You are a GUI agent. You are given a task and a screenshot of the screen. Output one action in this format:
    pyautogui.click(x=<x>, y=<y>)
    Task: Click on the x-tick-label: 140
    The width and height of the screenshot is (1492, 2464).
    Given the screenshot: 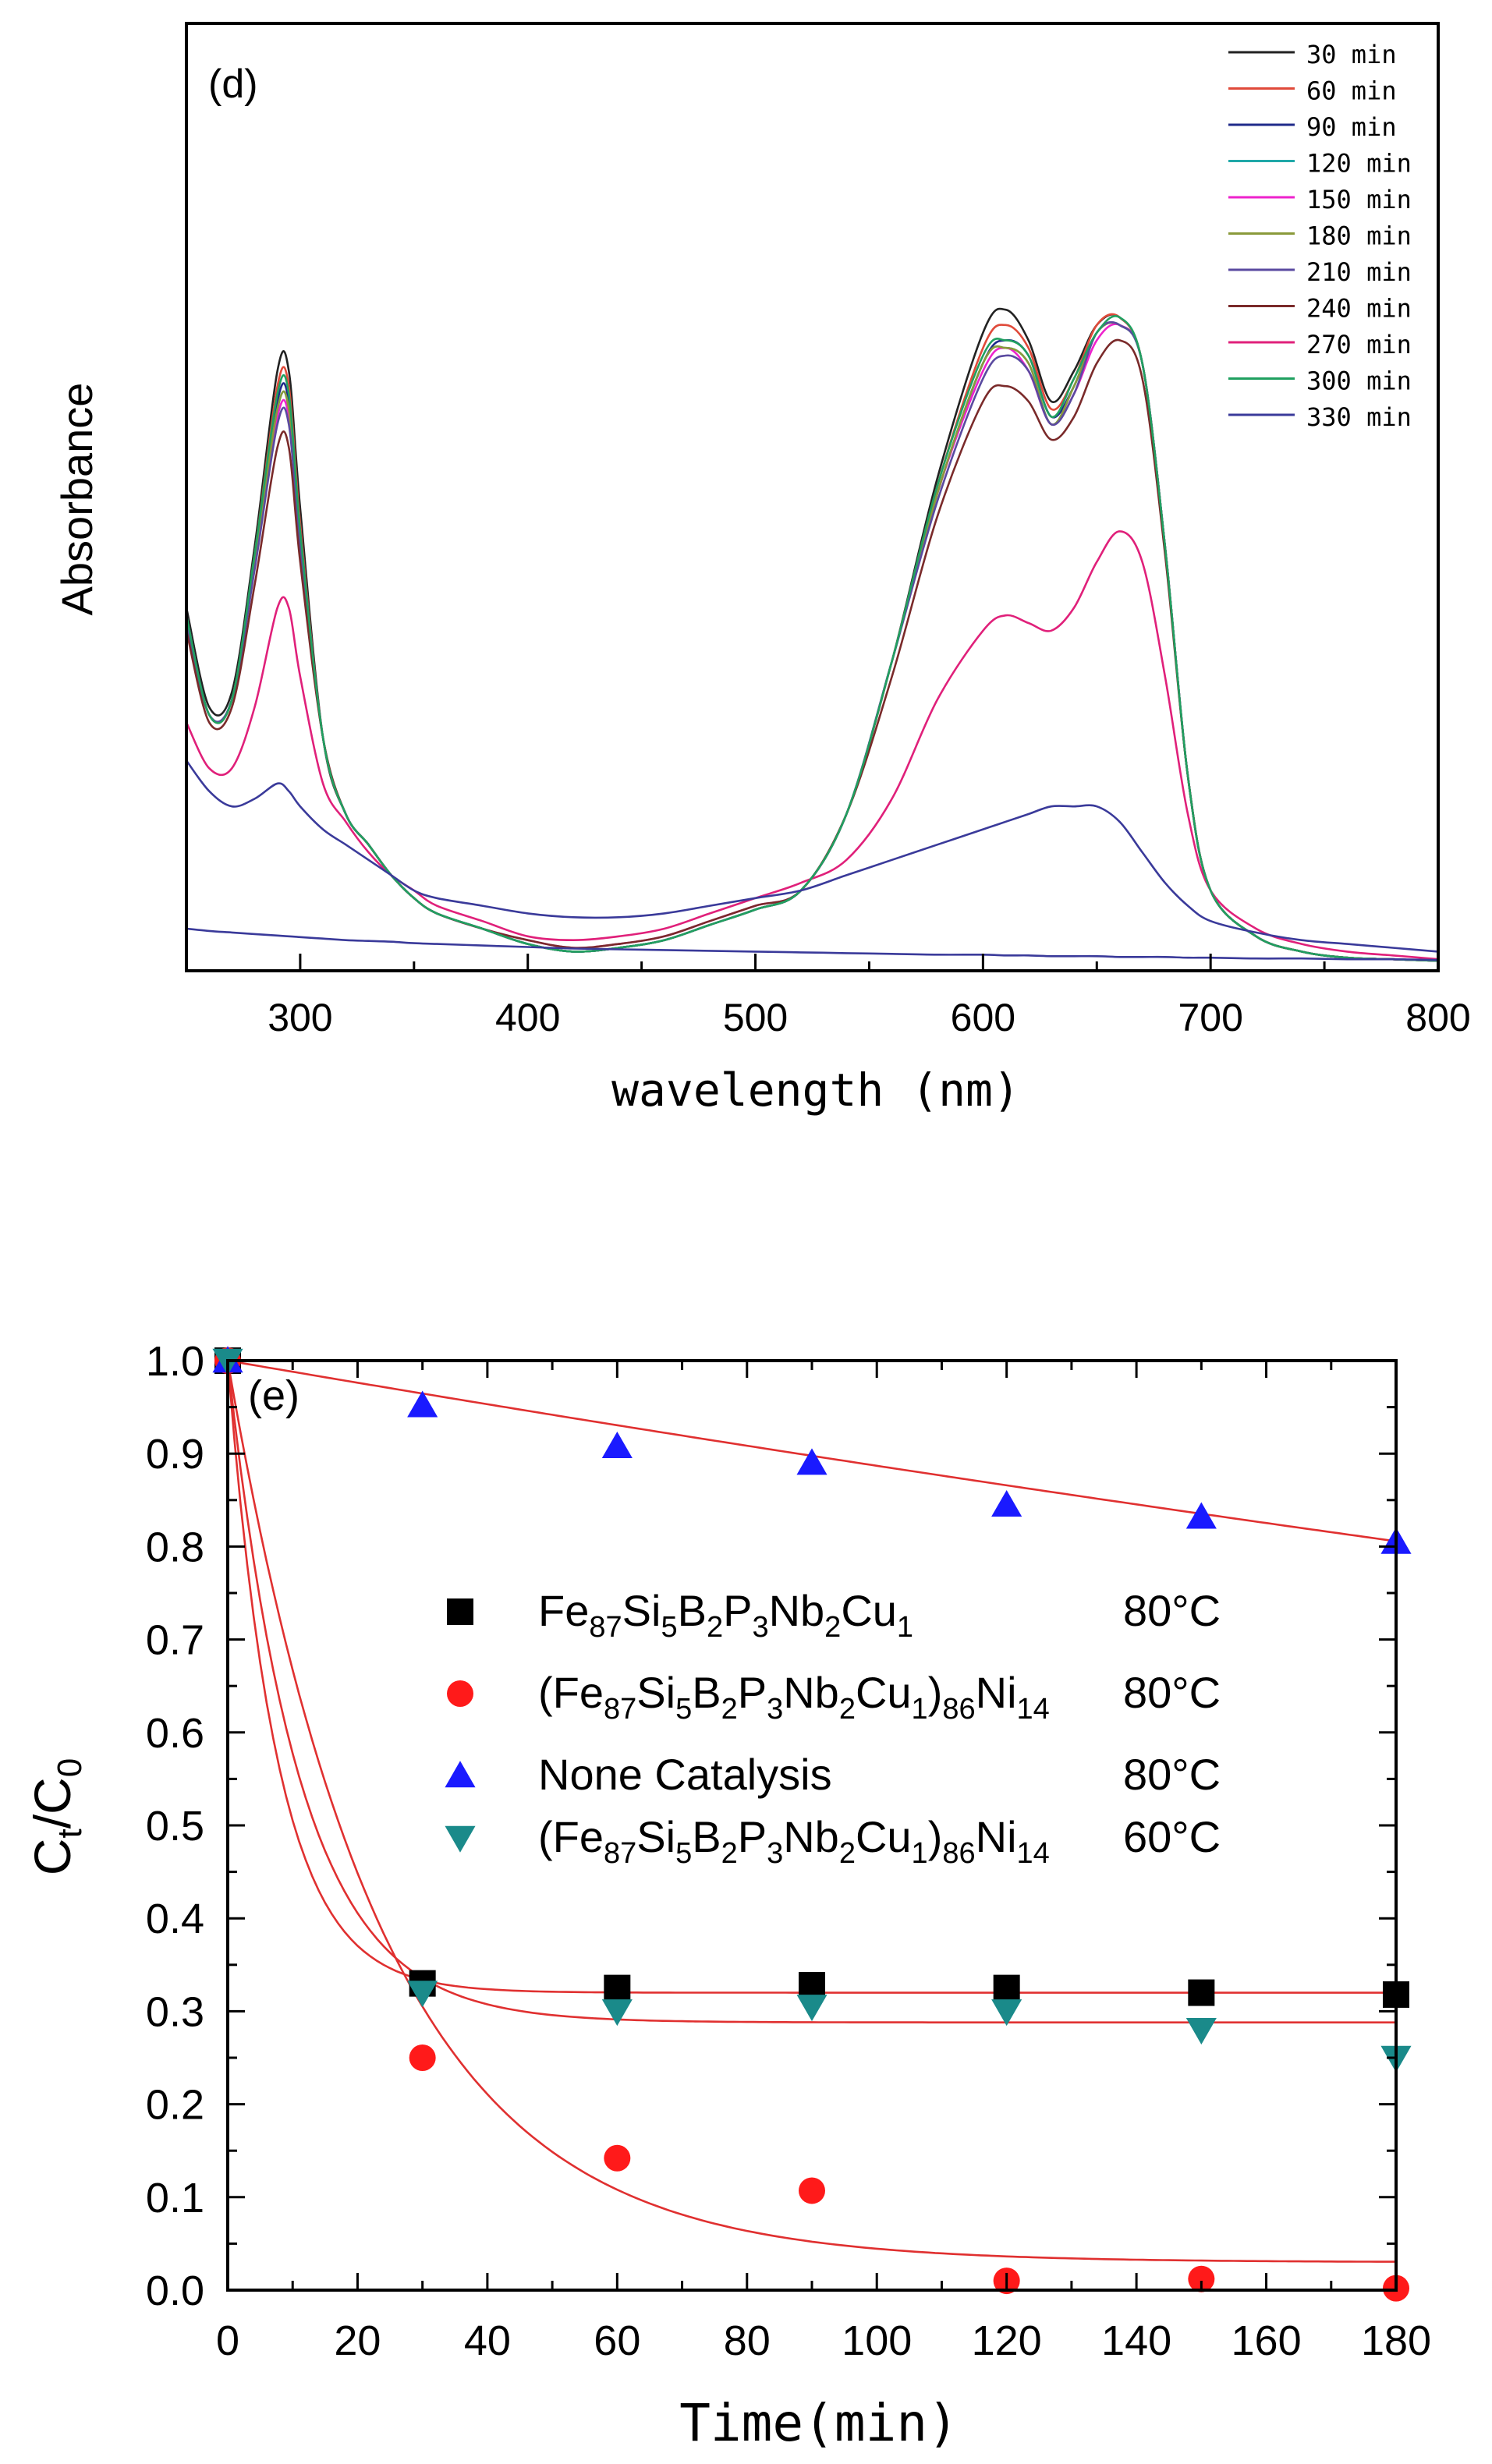 What is the action you would take?
    pyautogui.click(x=1136, y=2340)
    